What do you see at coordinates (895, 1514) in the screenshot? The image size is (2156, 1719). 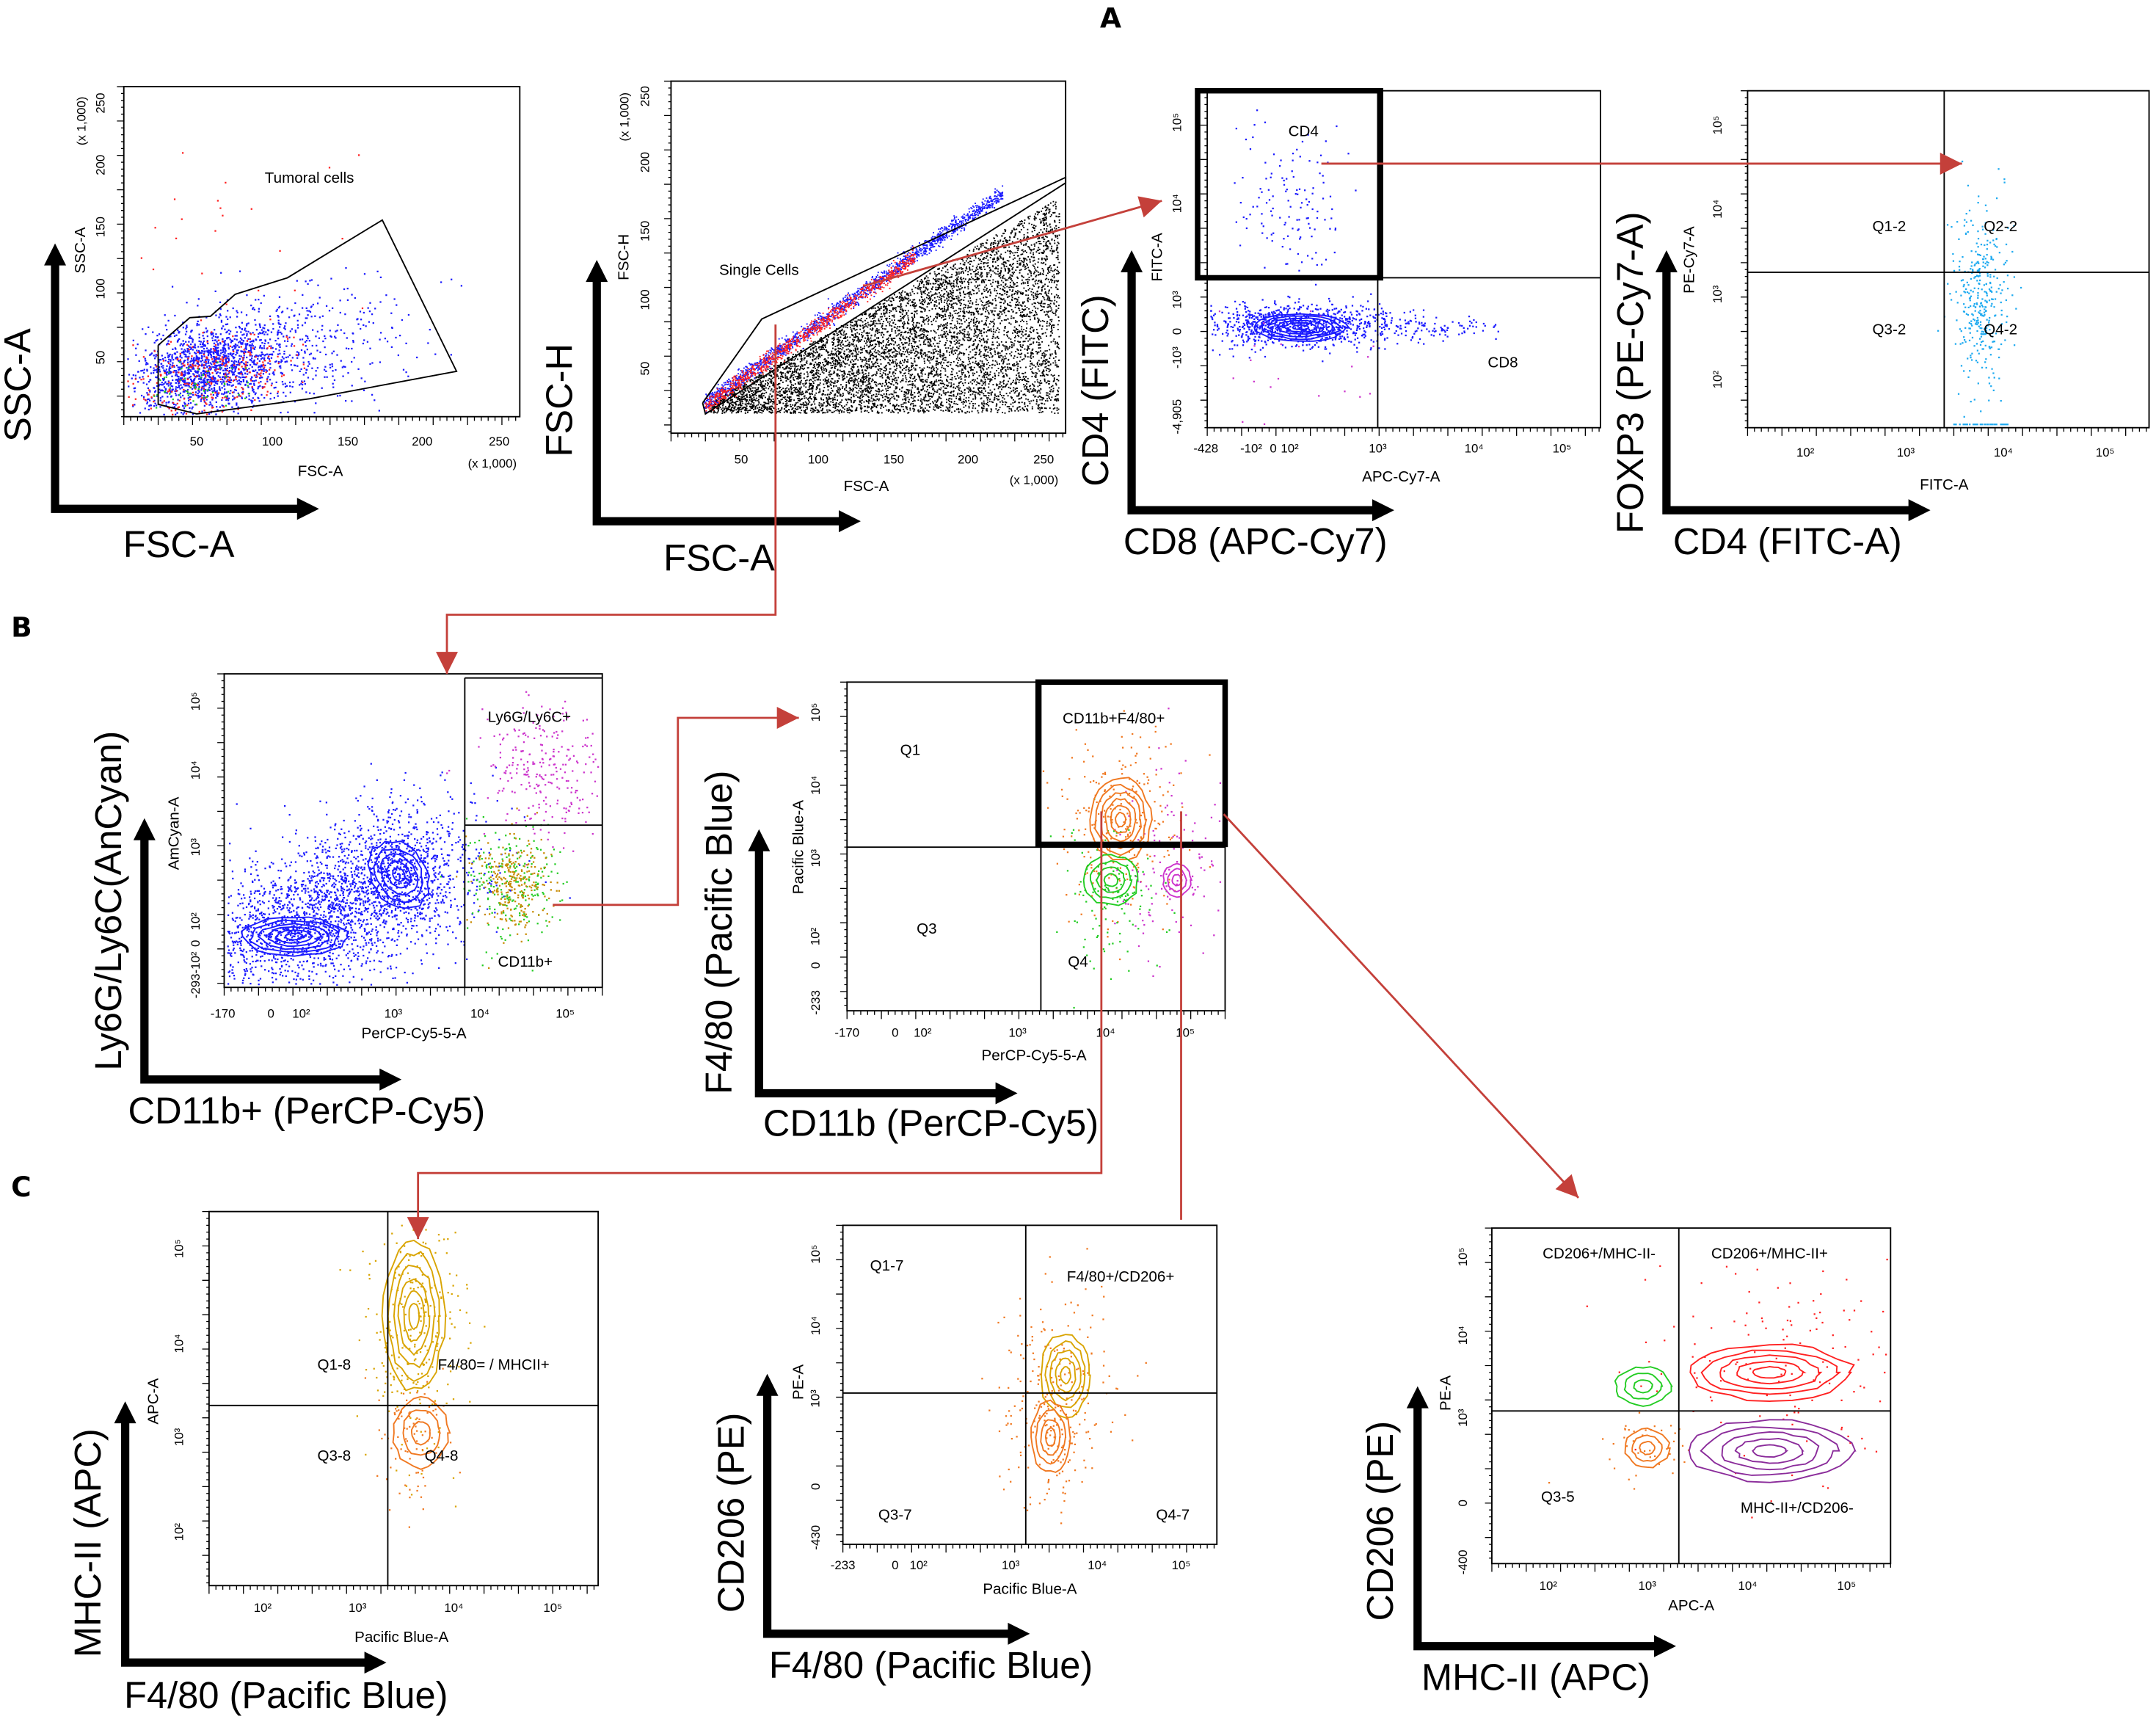 I see `population-label: Q3-7` at bounding box center [895, 1514].